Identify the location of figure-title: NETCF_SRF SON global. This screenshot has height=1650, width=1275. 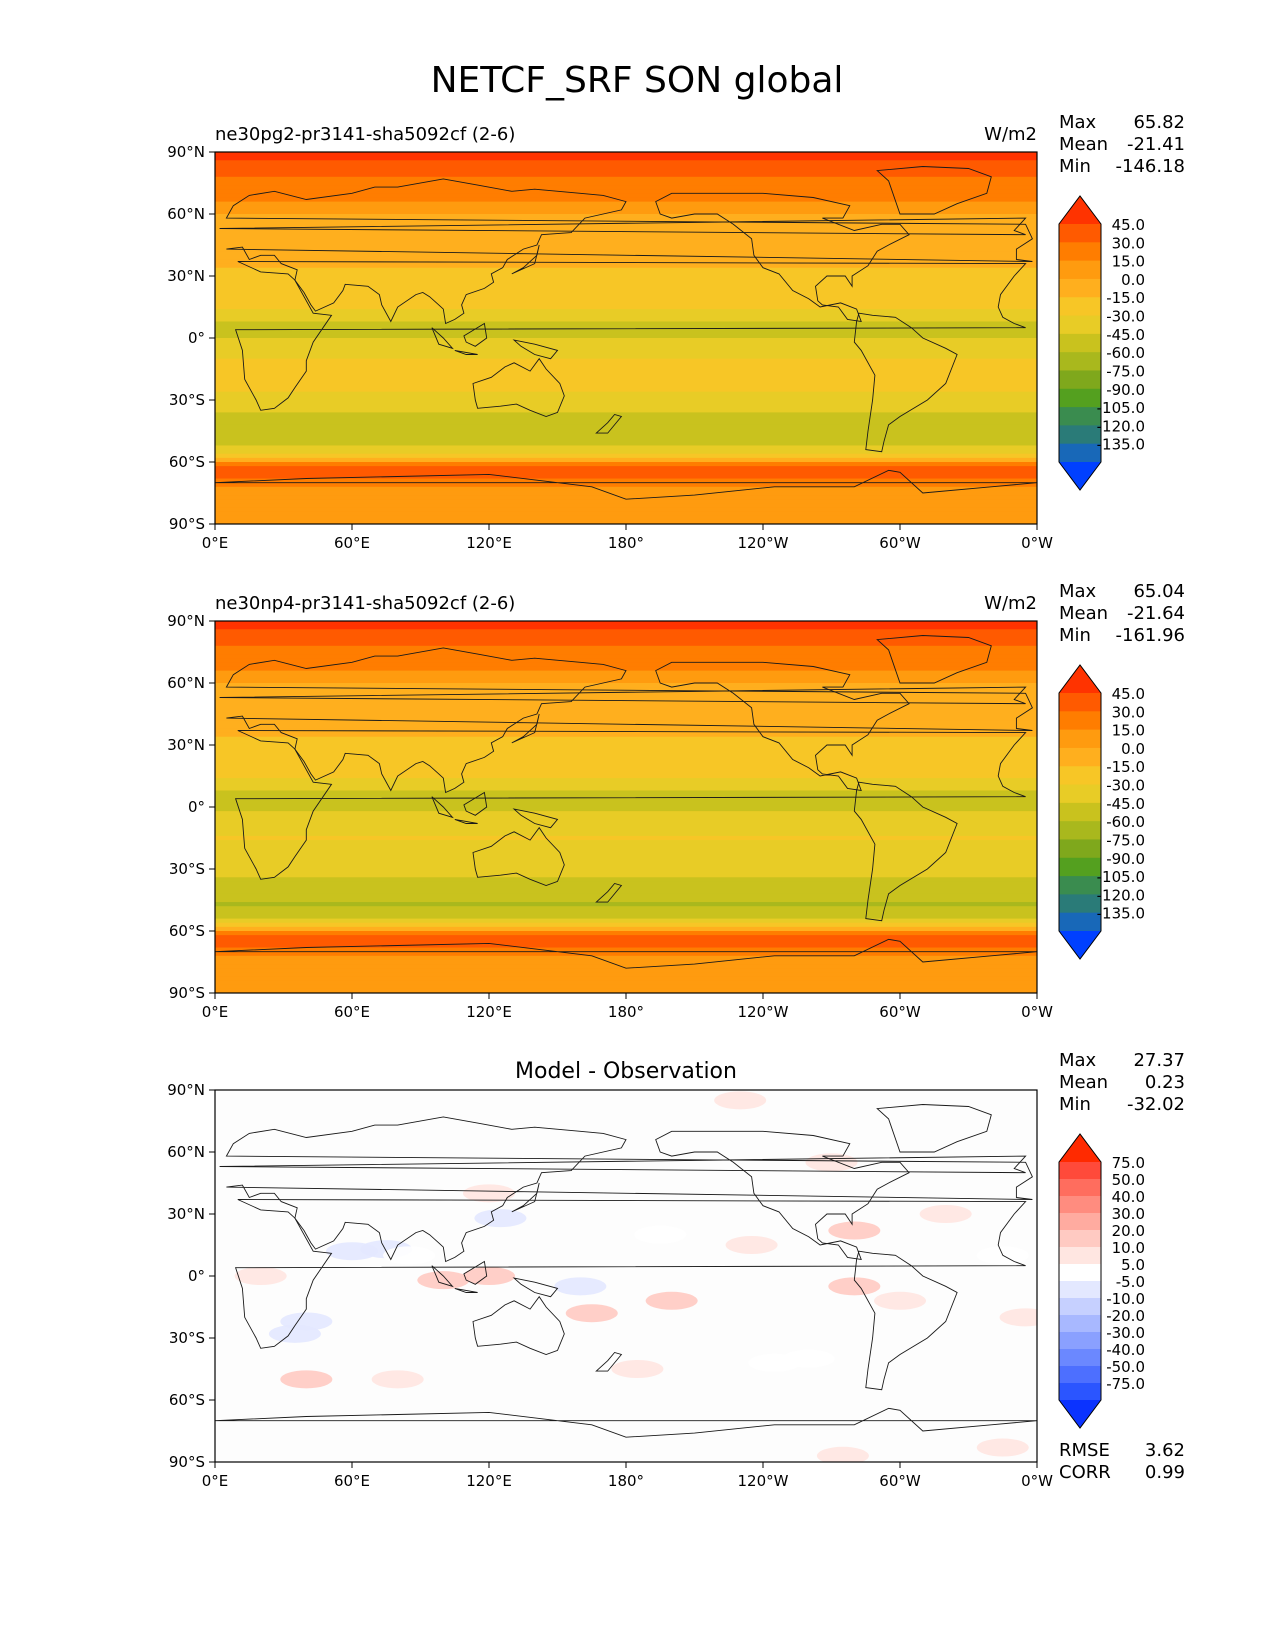
(637, 80).